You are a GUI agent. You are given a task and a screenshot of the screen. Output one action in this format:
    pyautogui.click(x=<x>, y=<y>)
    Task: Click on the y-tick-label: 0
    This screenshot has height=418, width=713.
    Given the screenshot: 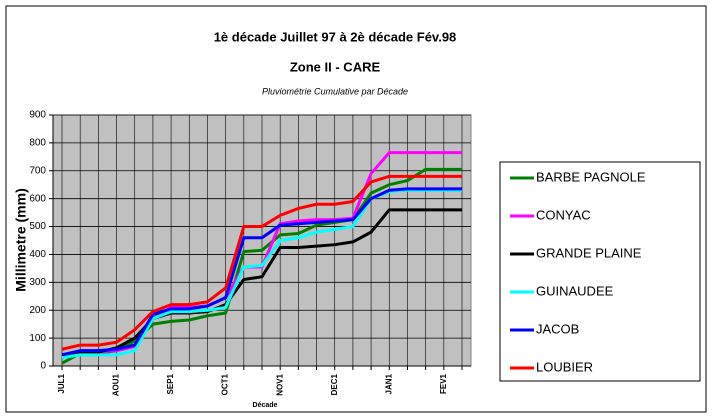 What is the action you would take?
    pyautogui.click(x=43, y=366)
    